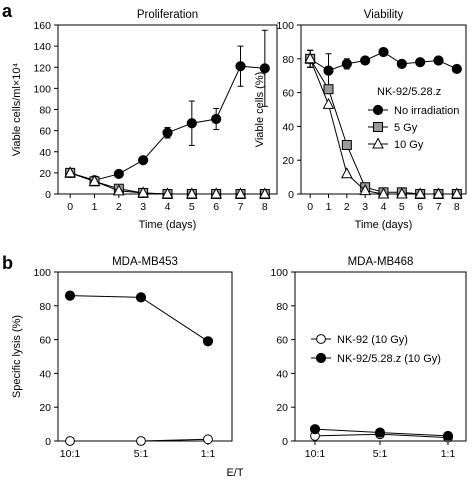 The image size is (474, 483). I want to click on legend-label: 5 Gy, so click(406, 128).